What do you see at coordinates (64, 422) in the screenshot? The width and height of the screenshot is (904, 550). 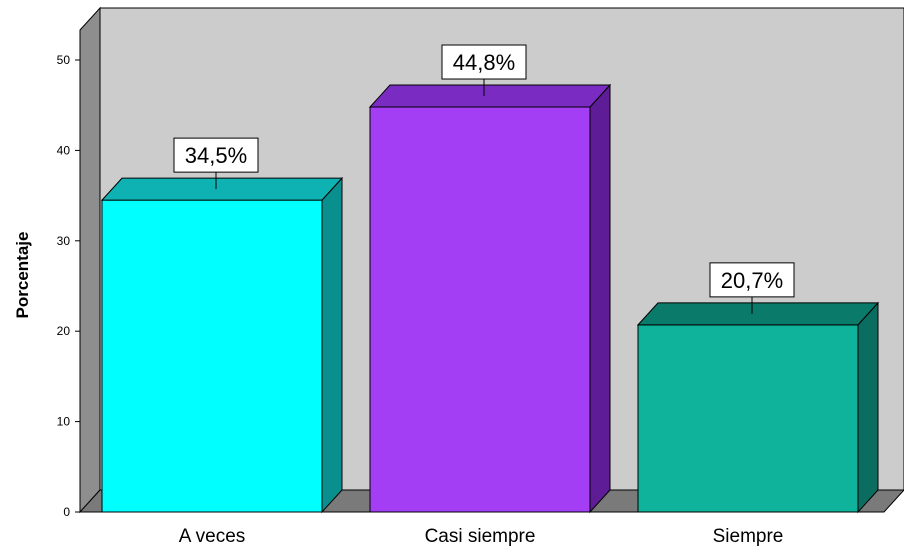 I see `y-tick-label: 10` at bounding box center [64, 422].